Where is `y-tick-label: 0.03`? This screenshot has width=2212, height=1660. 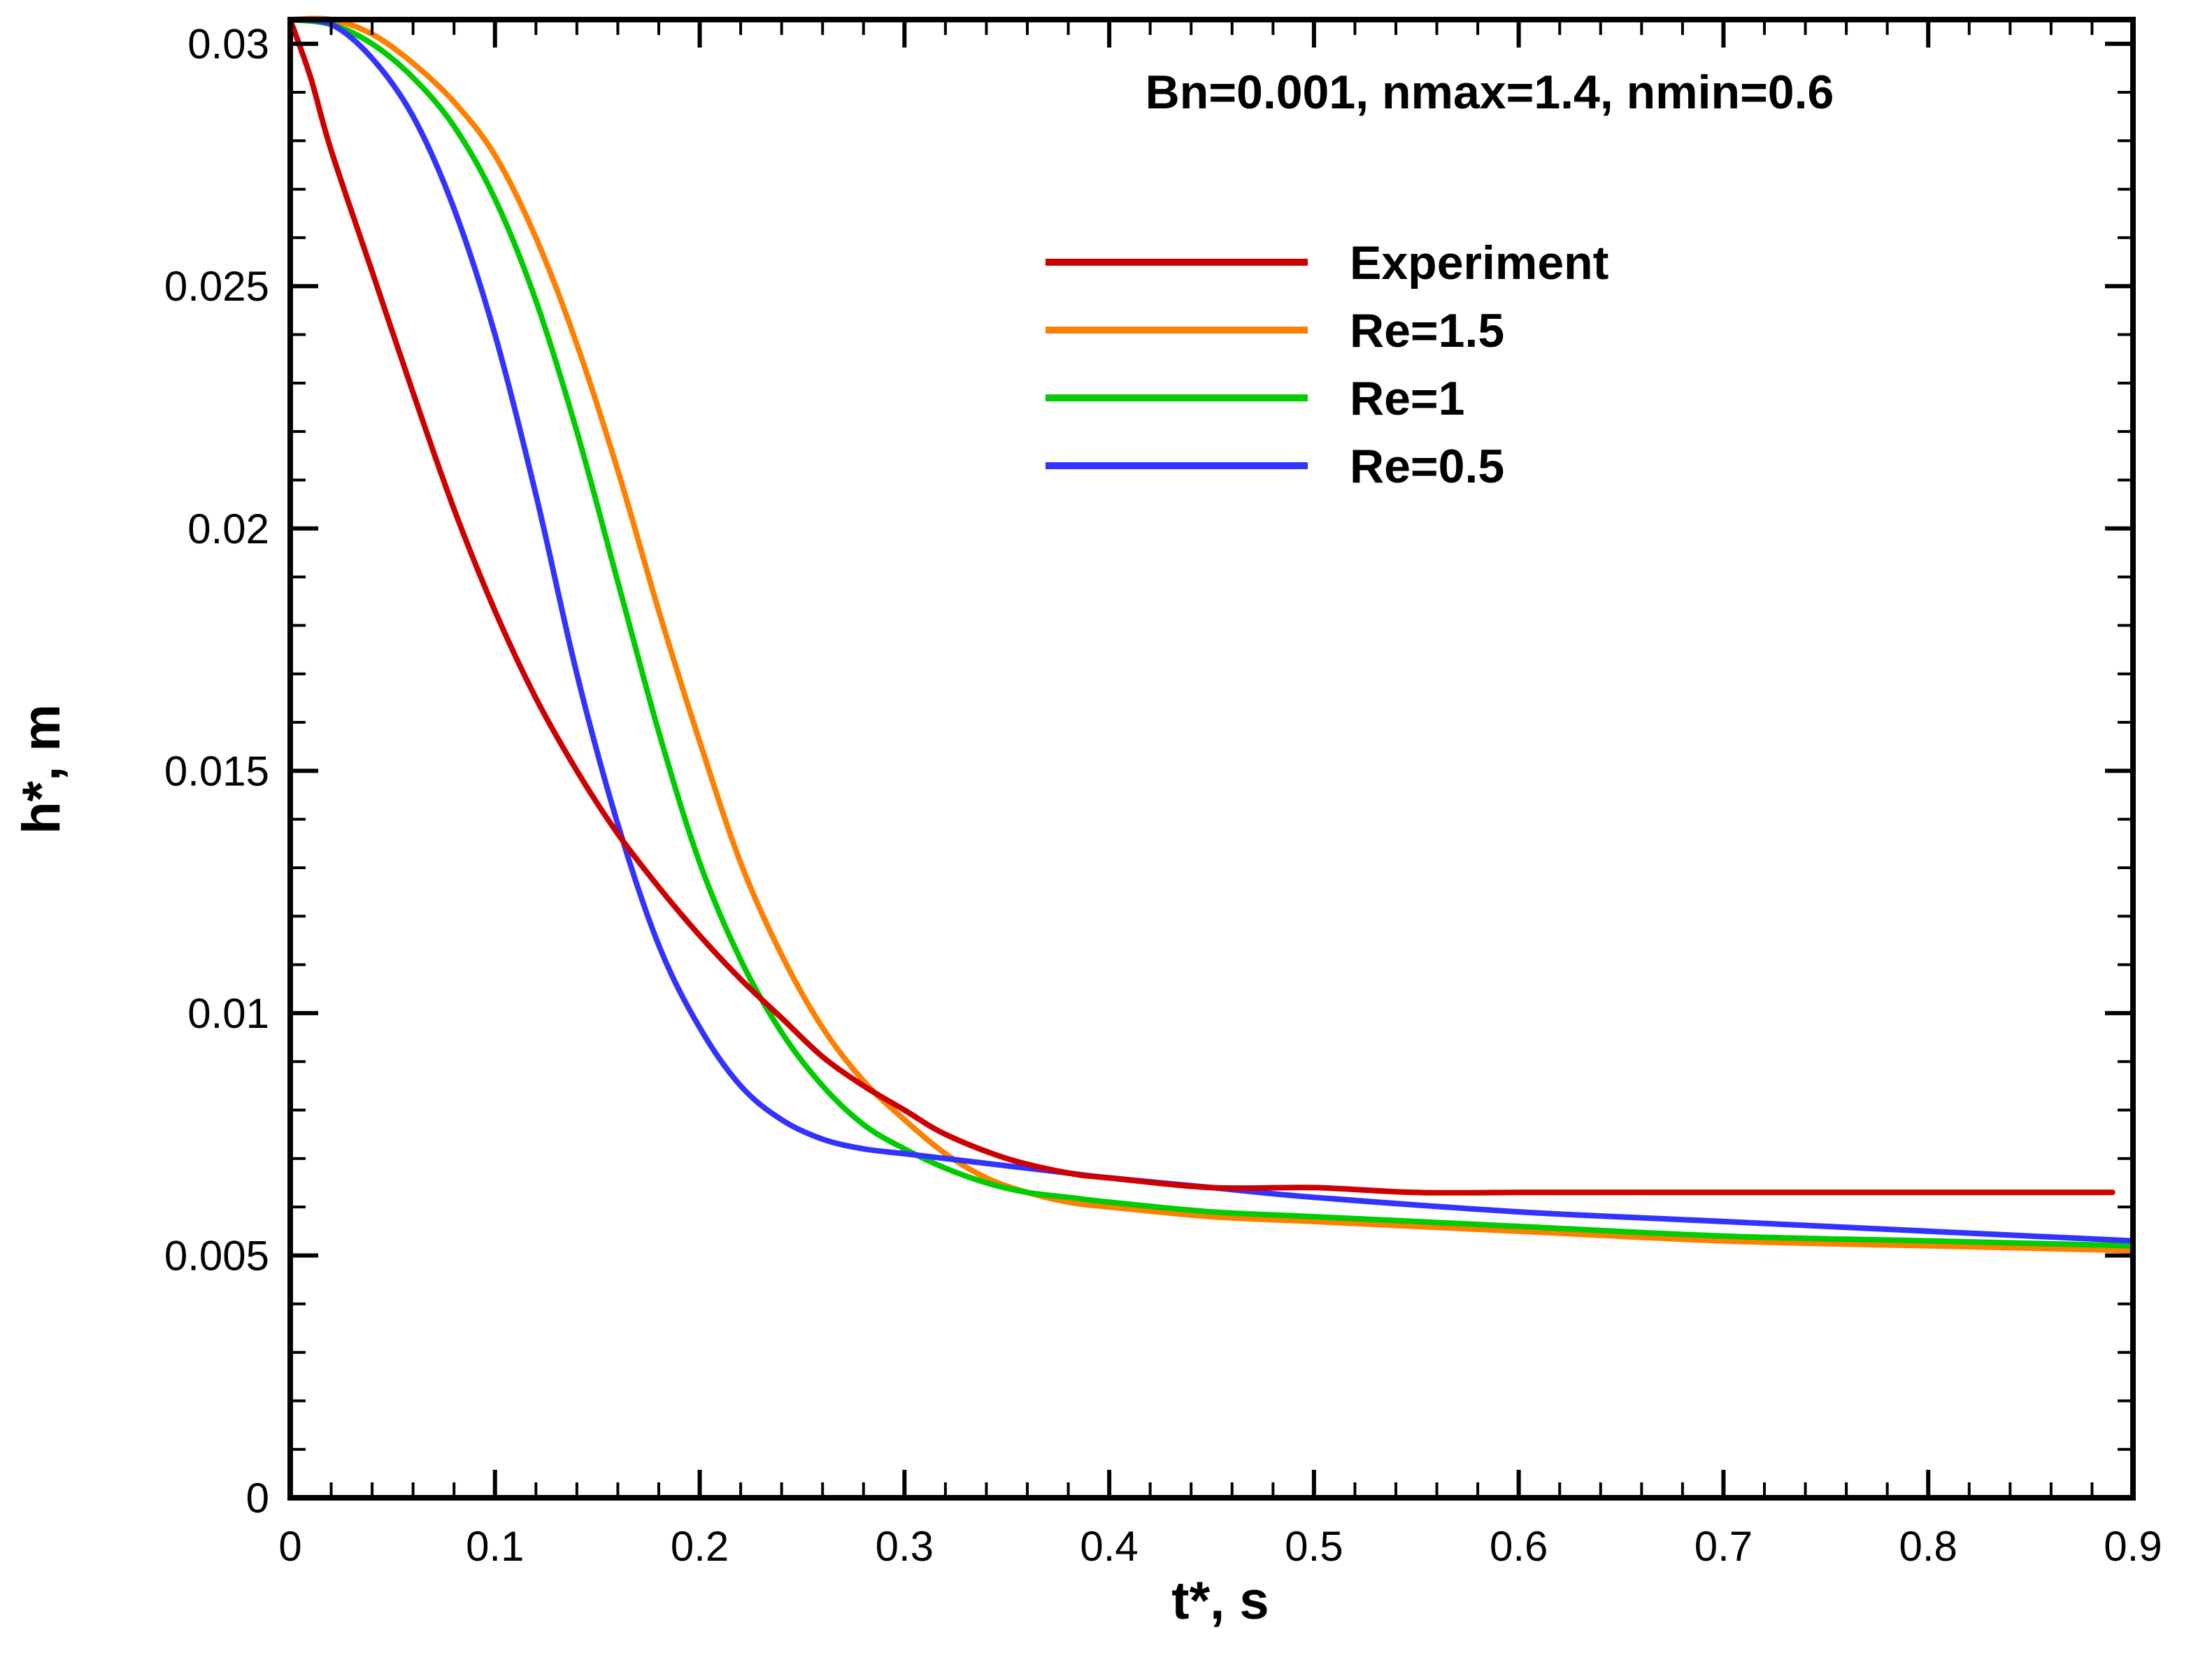
y-tick-label: 0.03 is located at coordinates (228, 44).